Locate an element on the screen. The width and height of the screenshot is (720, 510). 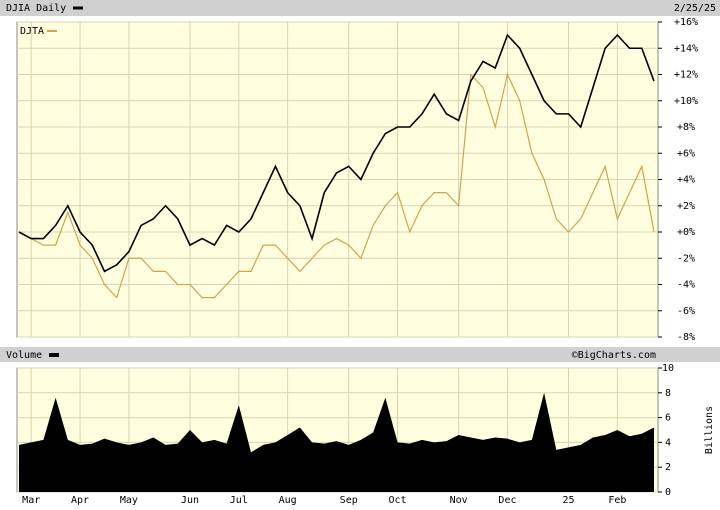
legend-label: DJTA is located at coordinates (32, 31).